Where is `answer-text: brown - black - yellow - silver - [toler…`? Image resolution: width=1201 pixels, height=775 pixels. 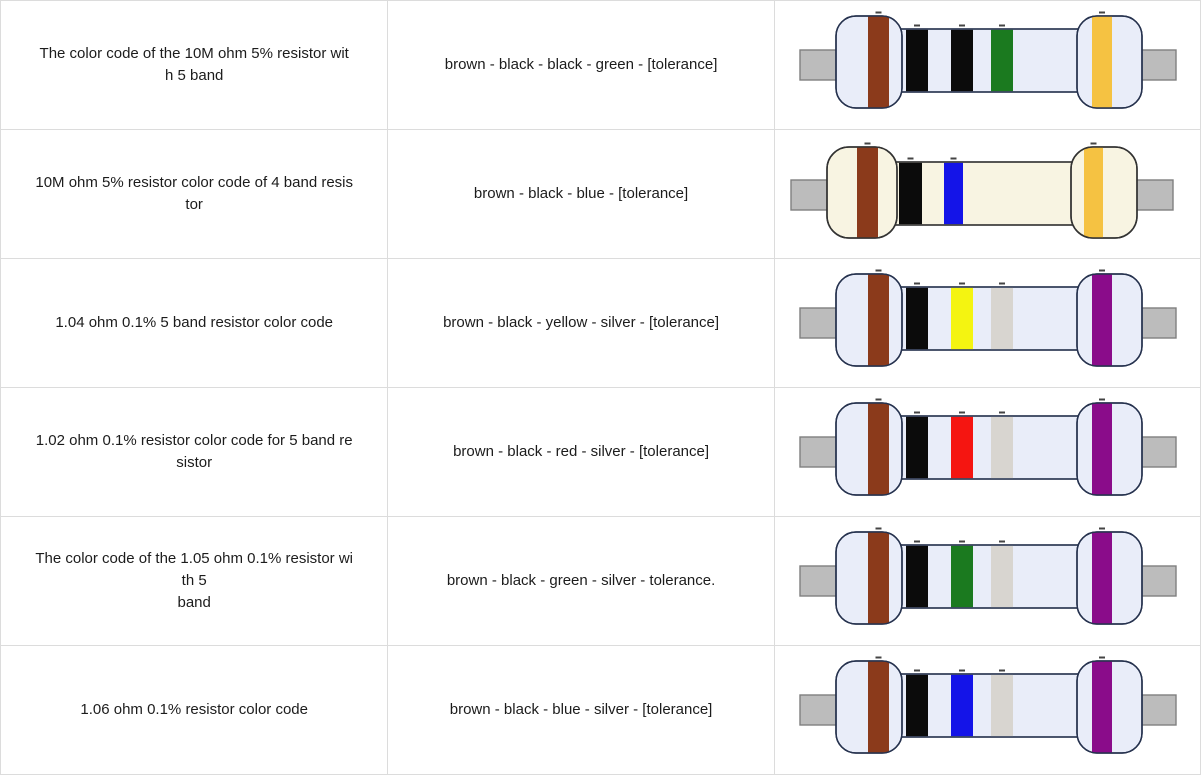
answer-text: brown - black - yellow - silver - [toler… is located at coordinates (581, 322).